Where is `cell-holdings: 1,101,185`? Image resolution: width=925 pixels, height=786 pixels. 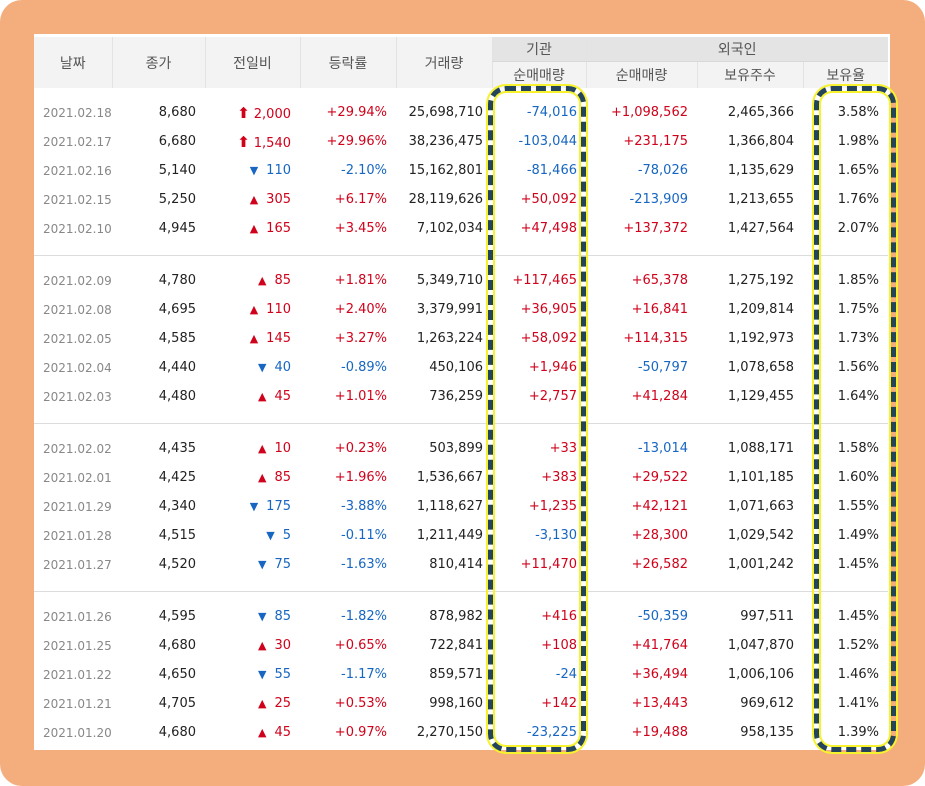
cell-holdings: 1,101,185 is located at coordinates (760, 477).